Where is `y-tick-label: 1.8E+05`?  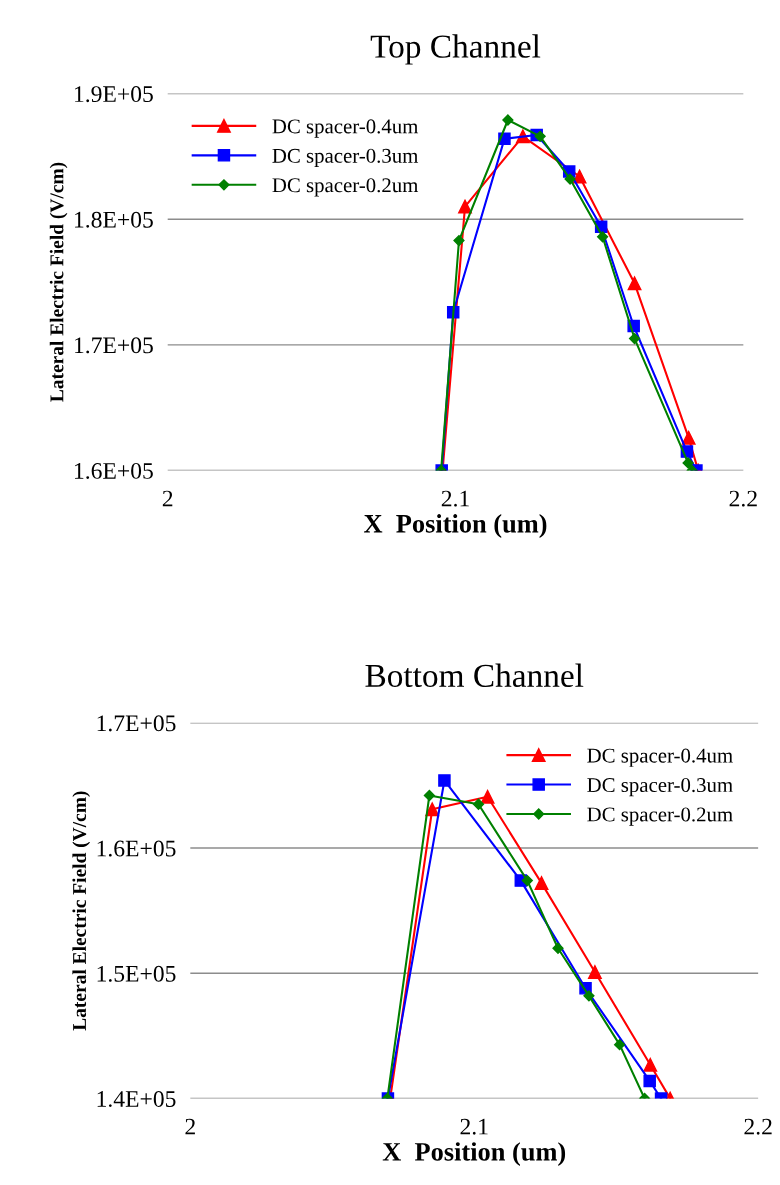 y-tick-label: 1.8E+05 is located at coordinates (114, 219).